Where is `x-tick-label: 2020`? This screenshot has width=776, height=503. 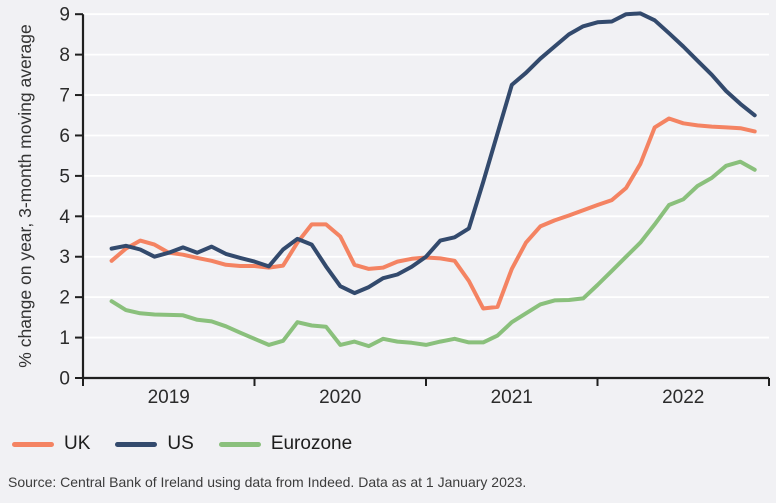 x-tick-label: 2020 is located at coordinates (340, 397).